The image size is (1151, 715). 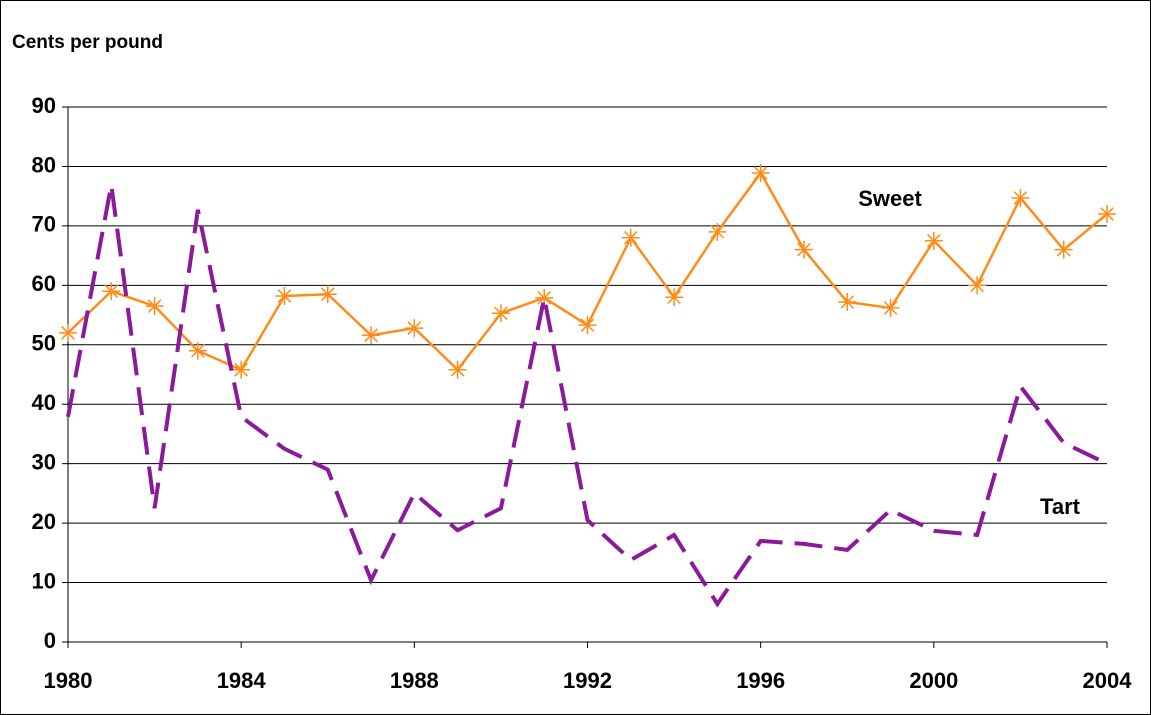 I want to click on y-tick-label: 40, so click(x=44, y=402).